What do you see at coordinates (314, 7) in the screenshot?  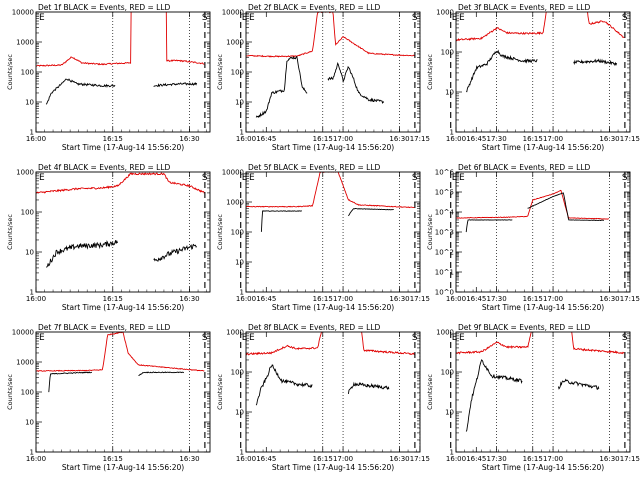 I see `panel-title: Det 2f BLACK = Events, RED = LLD` at bounding box center [314, 7].